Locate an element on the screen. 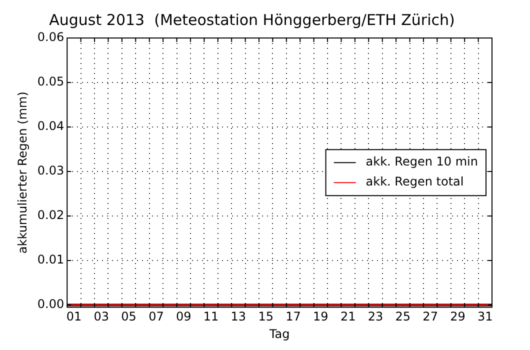  x-tick-label: 13 is located at coordinates (238, 317).